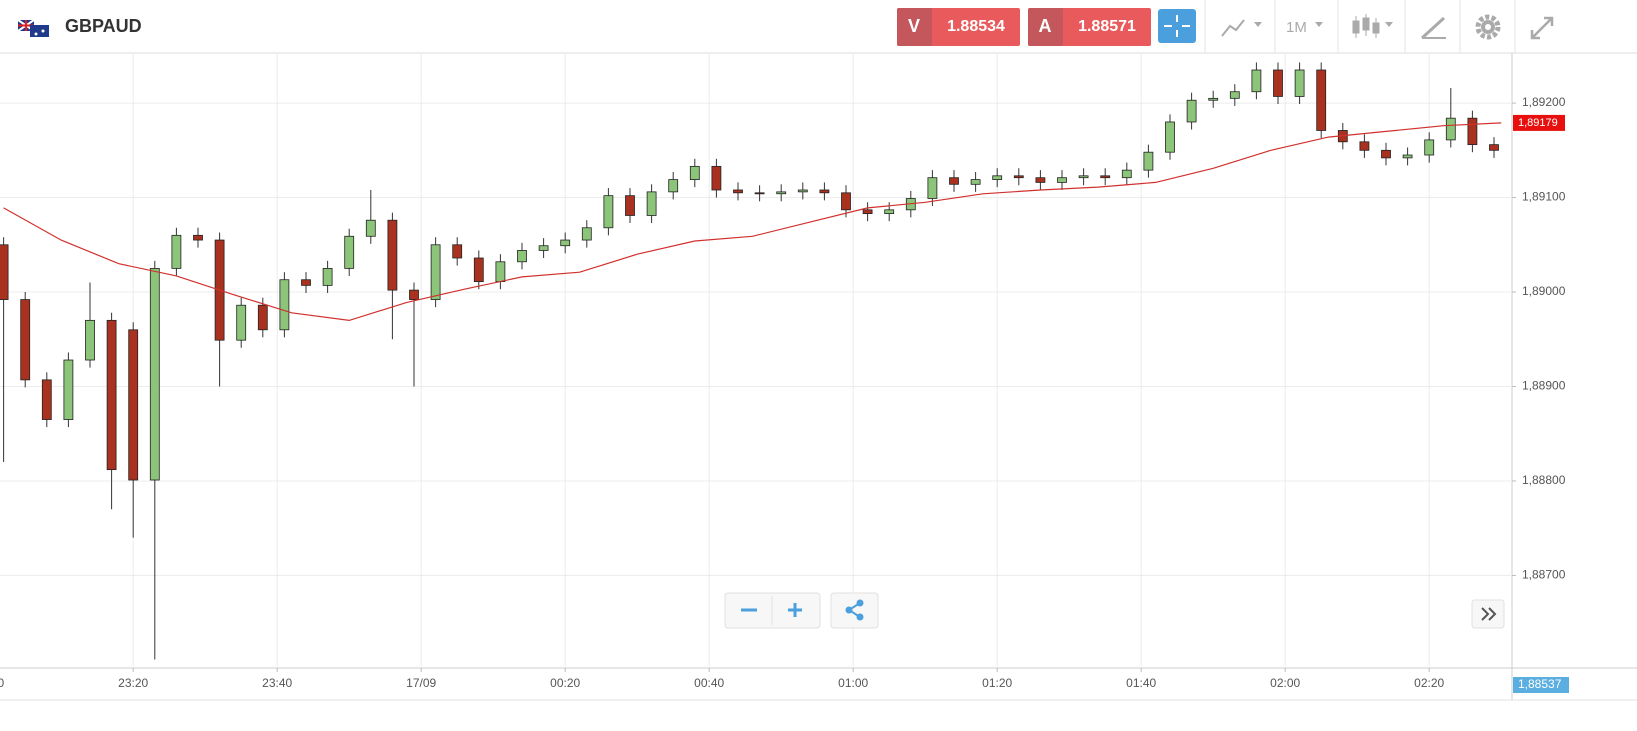  I want to click on x-tick-label: 23:20, so click(133, 683).